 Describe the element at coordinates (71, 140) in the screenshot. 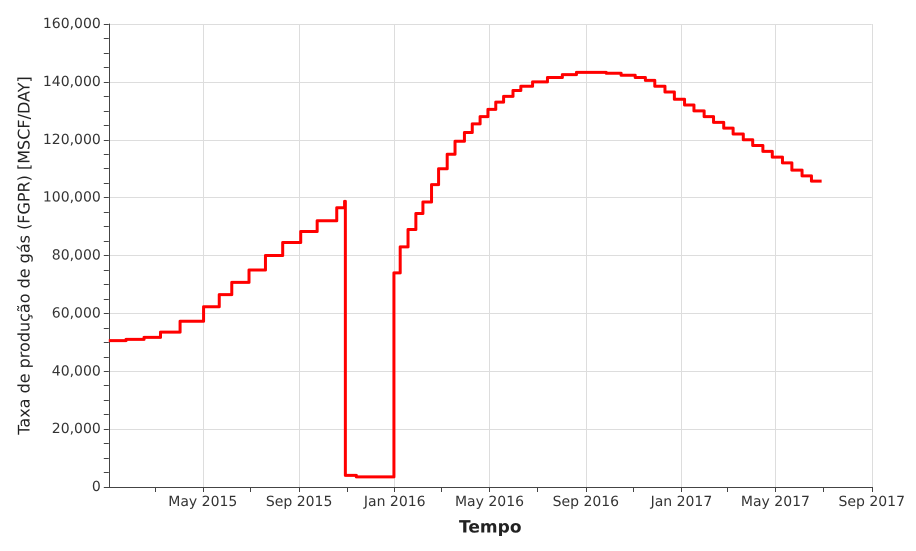

I see `y-tick-label: 120,000` at that location.